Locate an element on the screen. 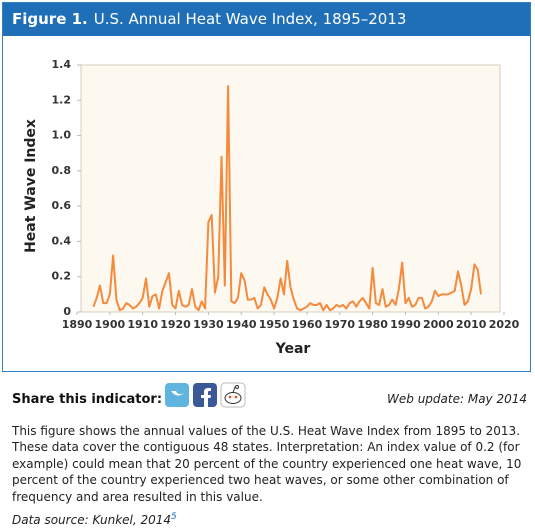  y-tick-label: 0.8 is located at coordinates (62, 170).